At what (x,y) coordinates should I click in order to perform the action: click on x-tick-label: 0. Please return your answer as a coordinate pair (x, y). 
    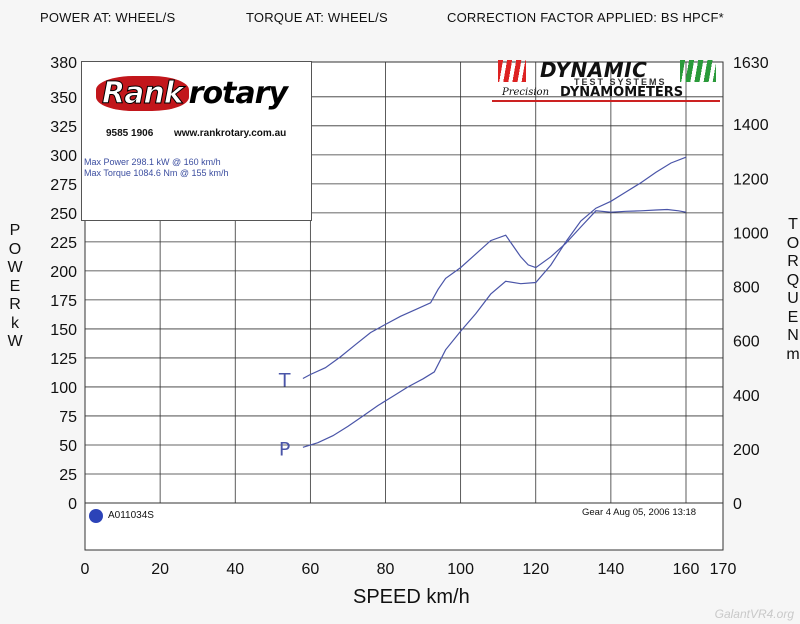
    Looking at the image, I should click on (85, 569).